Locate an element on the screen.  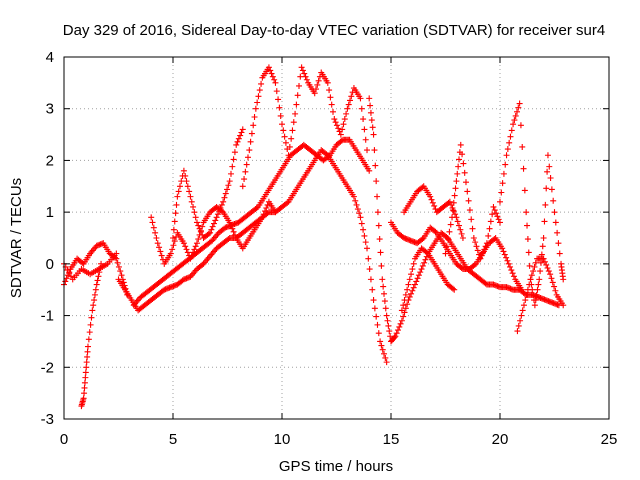
series-trace-k is located at coordinates (433, 212).